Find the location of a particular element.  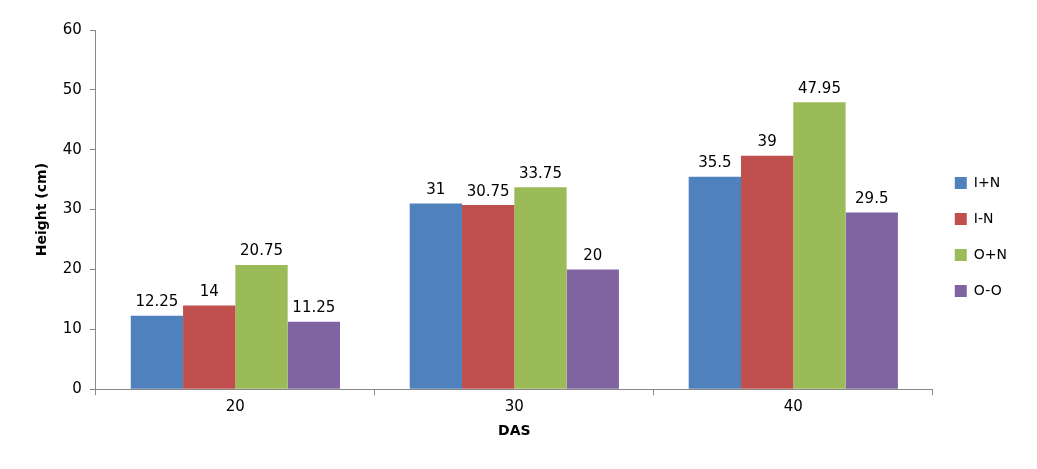

x-axis-title: DAS is located at coordinates (514, 430).